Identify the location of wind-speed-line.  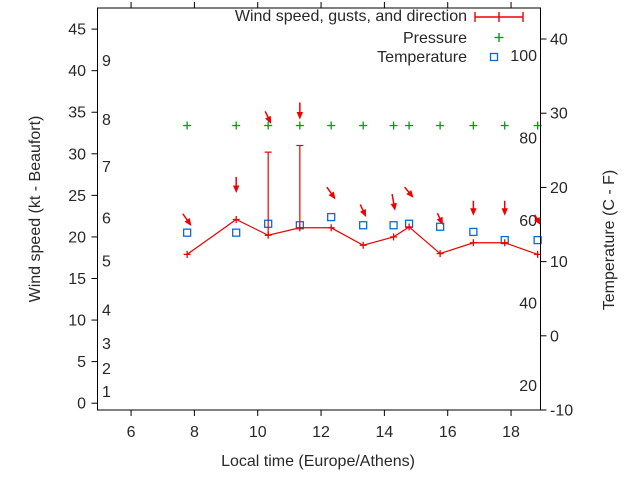
(362, 236).